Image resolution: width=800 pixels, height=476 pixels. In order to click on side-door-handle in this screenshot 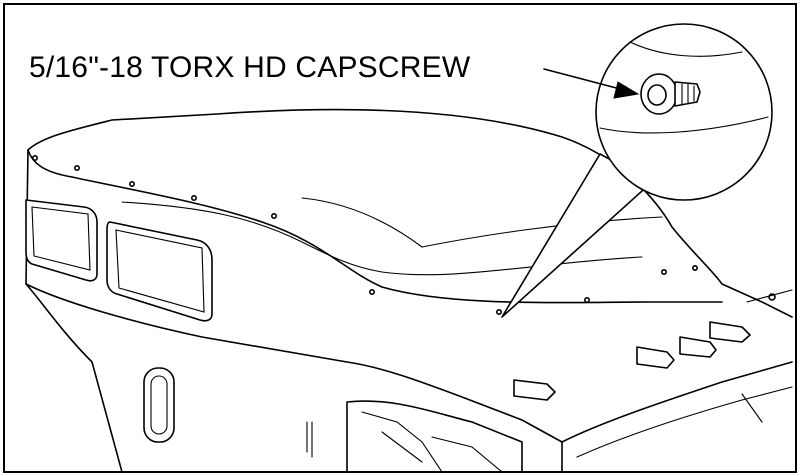, I will do `click(159, 405)`.